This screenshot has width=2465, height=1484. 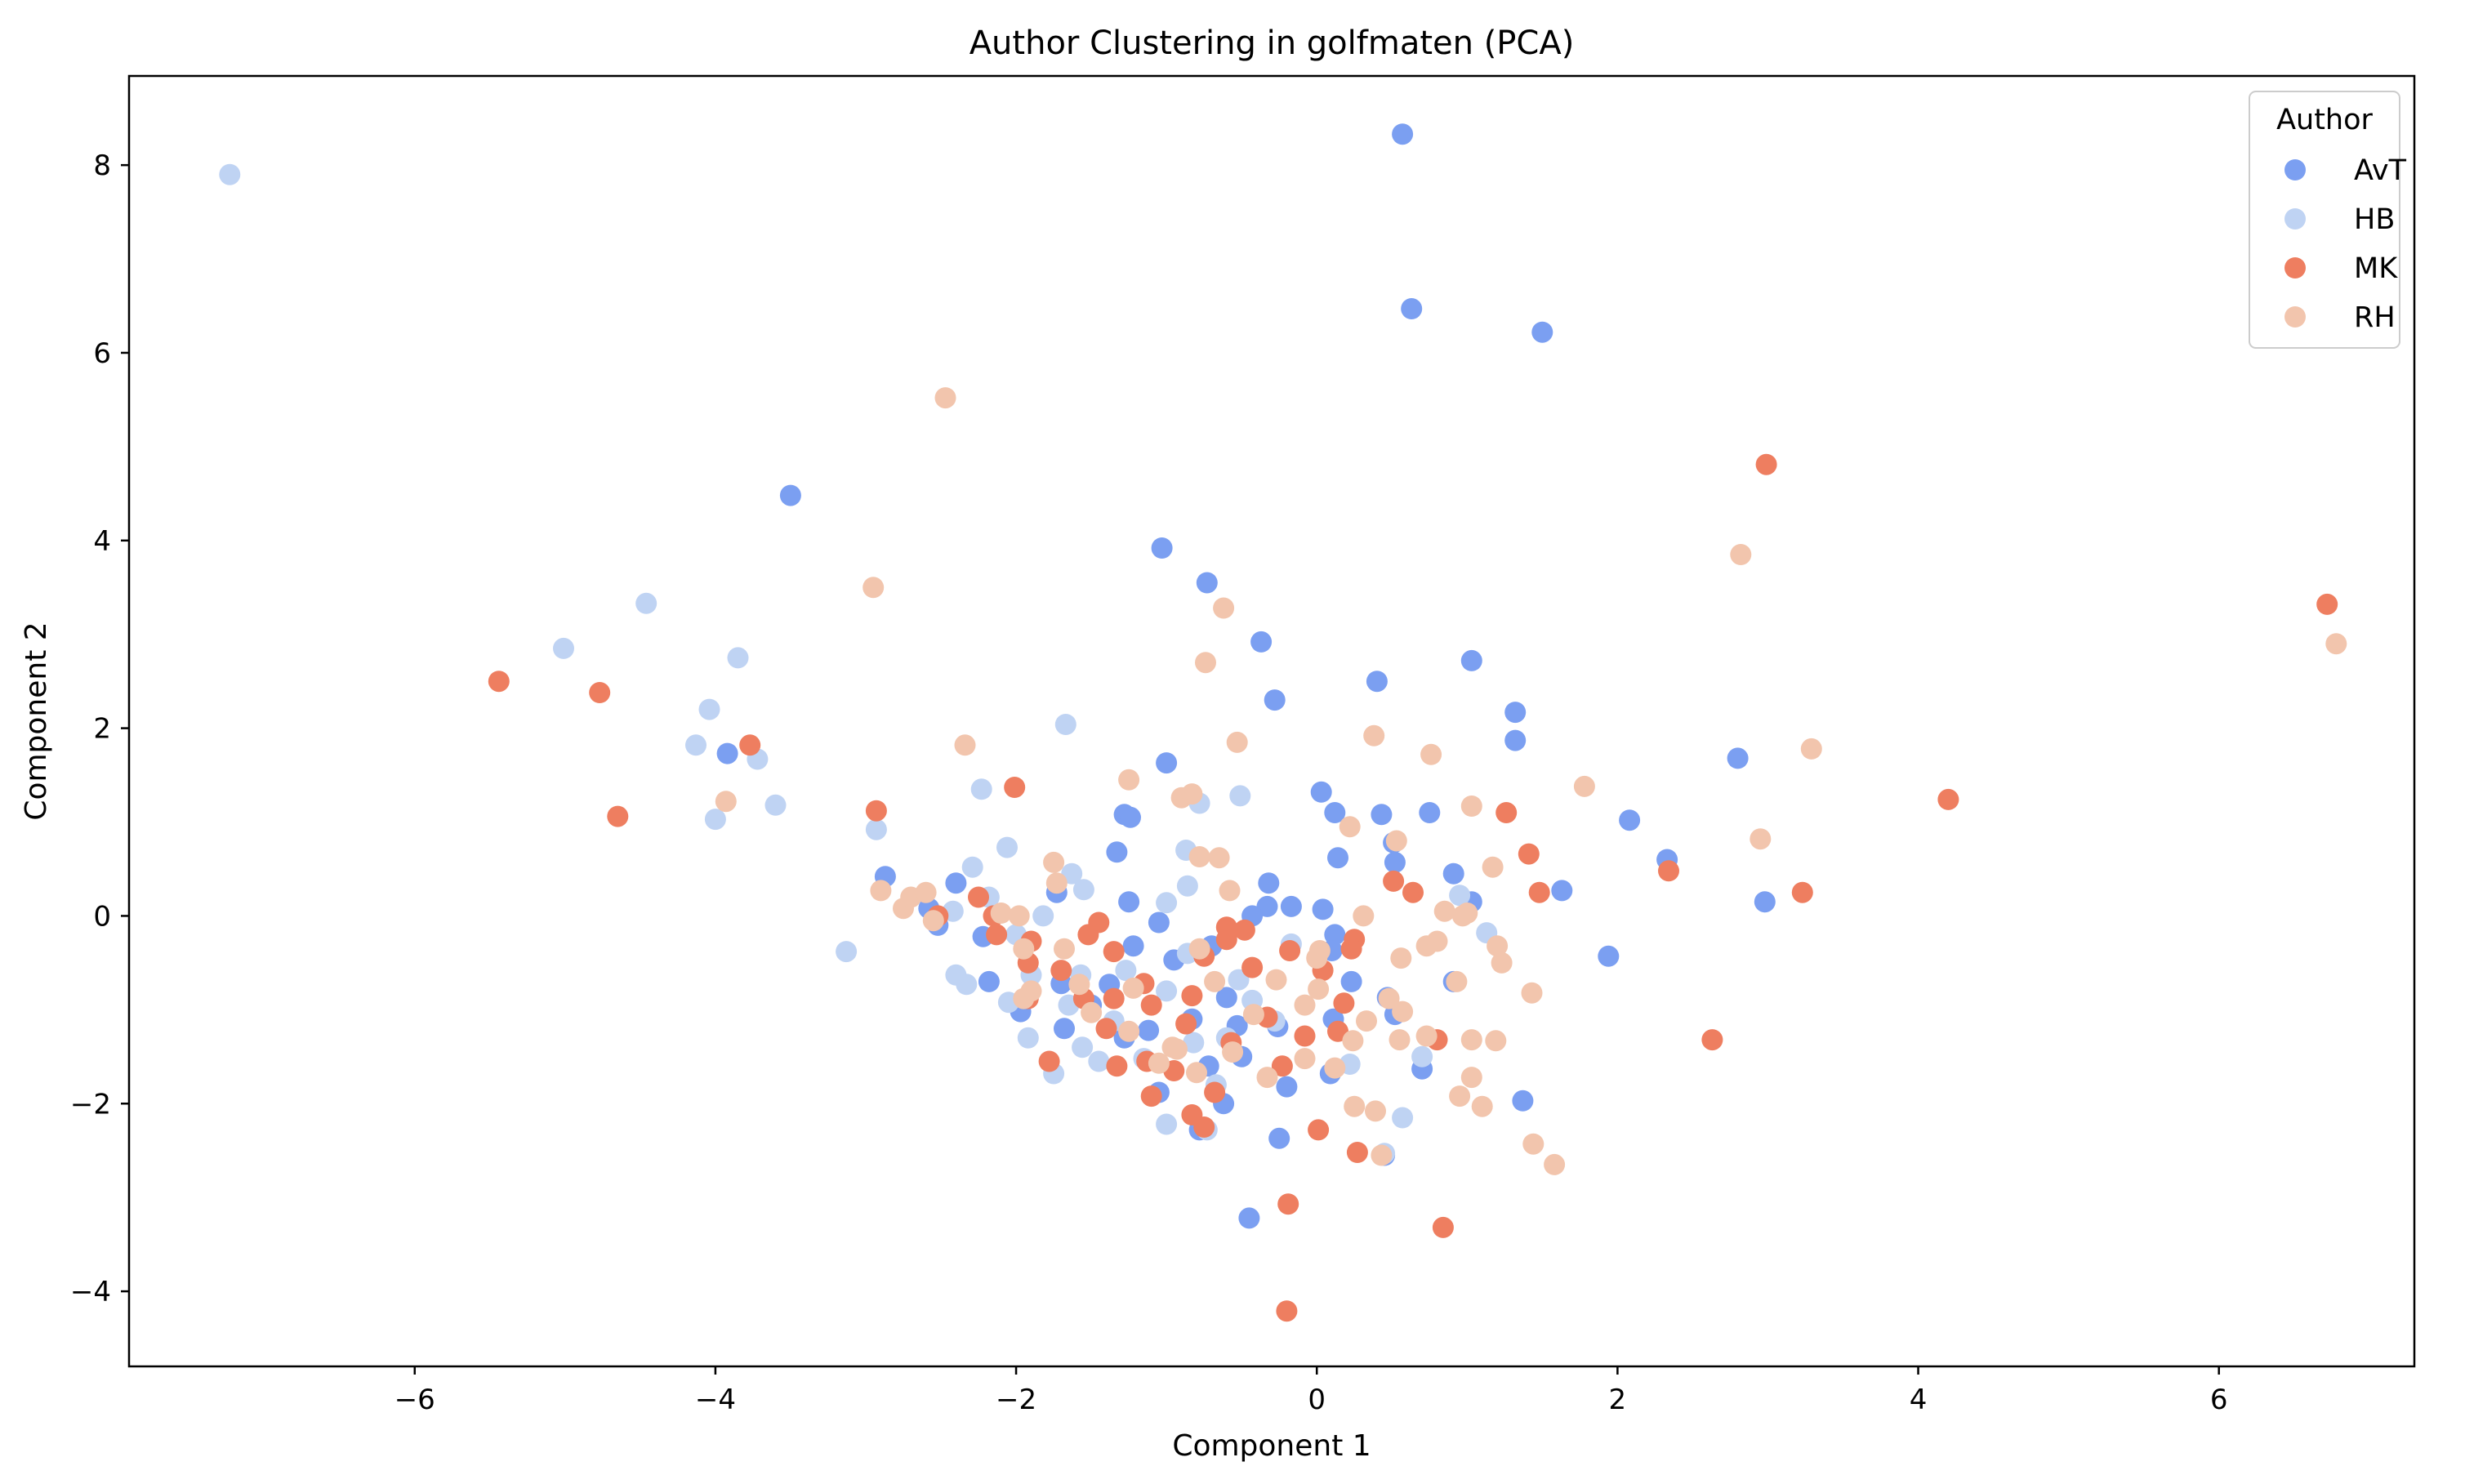 I want to click on legend-entry-avt: AvT, so click(x=2345, y=170).